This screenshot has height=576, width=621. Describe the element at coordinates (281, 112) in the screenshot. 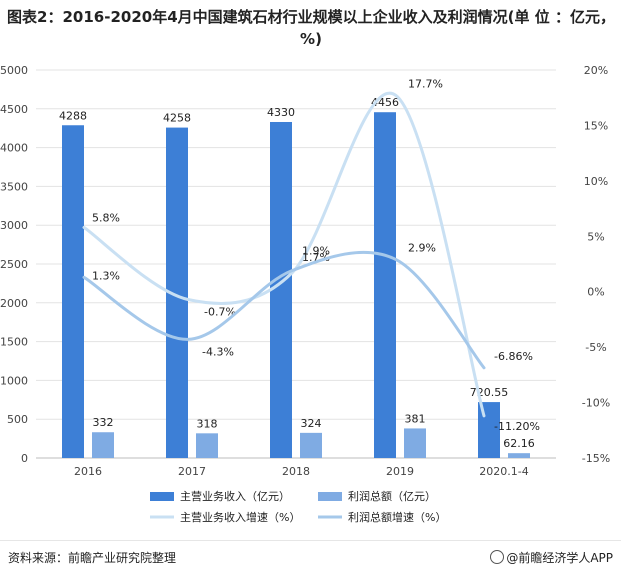

I see `bar-revenue-label: 4330` at that location.